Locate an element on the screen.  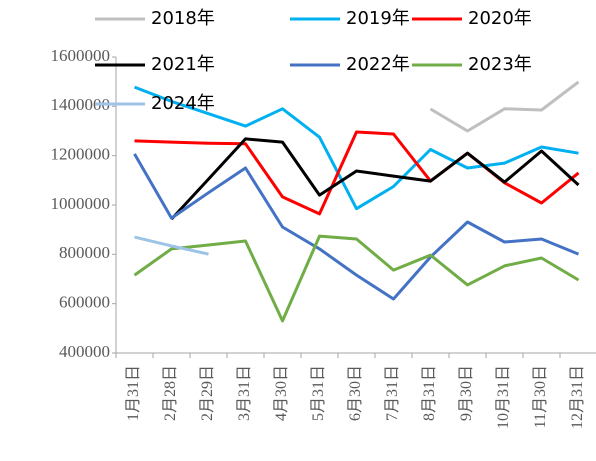
y-tick-label: 1200000 is located at coordinates (81, 154).